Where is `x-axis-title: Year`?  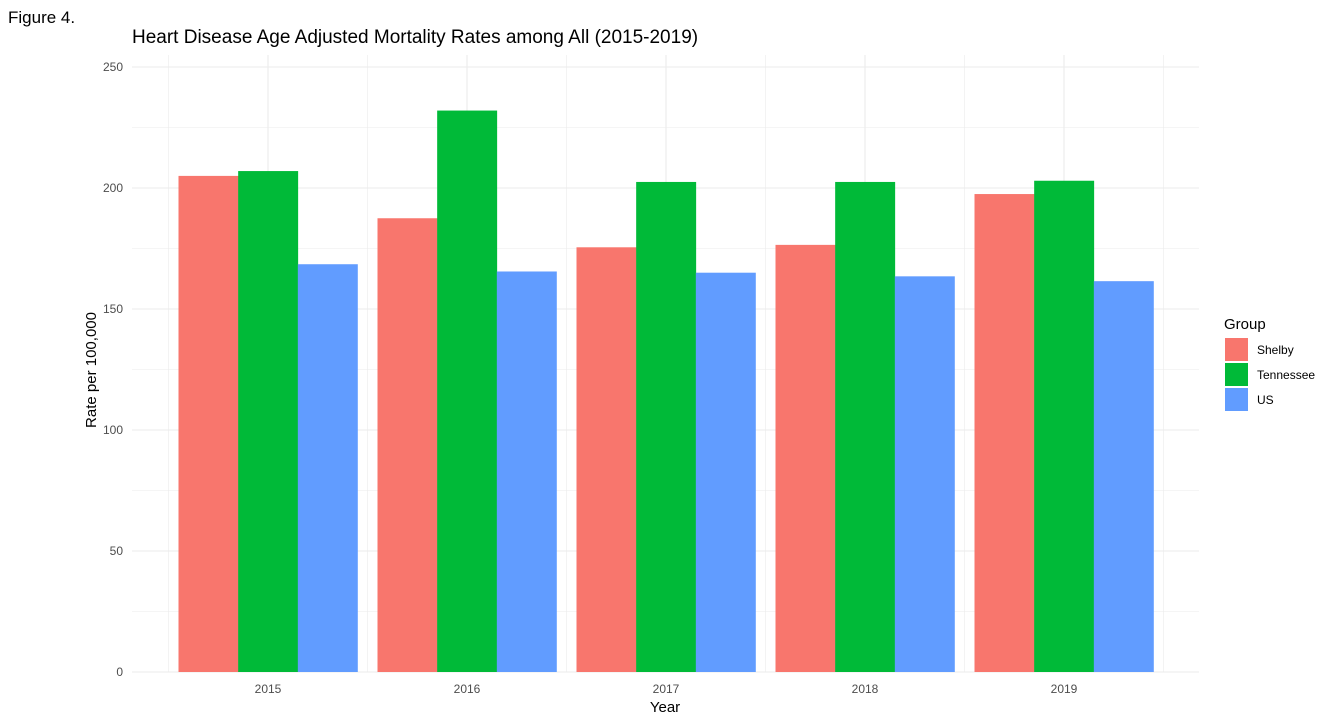 x-axis-title: Year is located at coordinates (665, 707).